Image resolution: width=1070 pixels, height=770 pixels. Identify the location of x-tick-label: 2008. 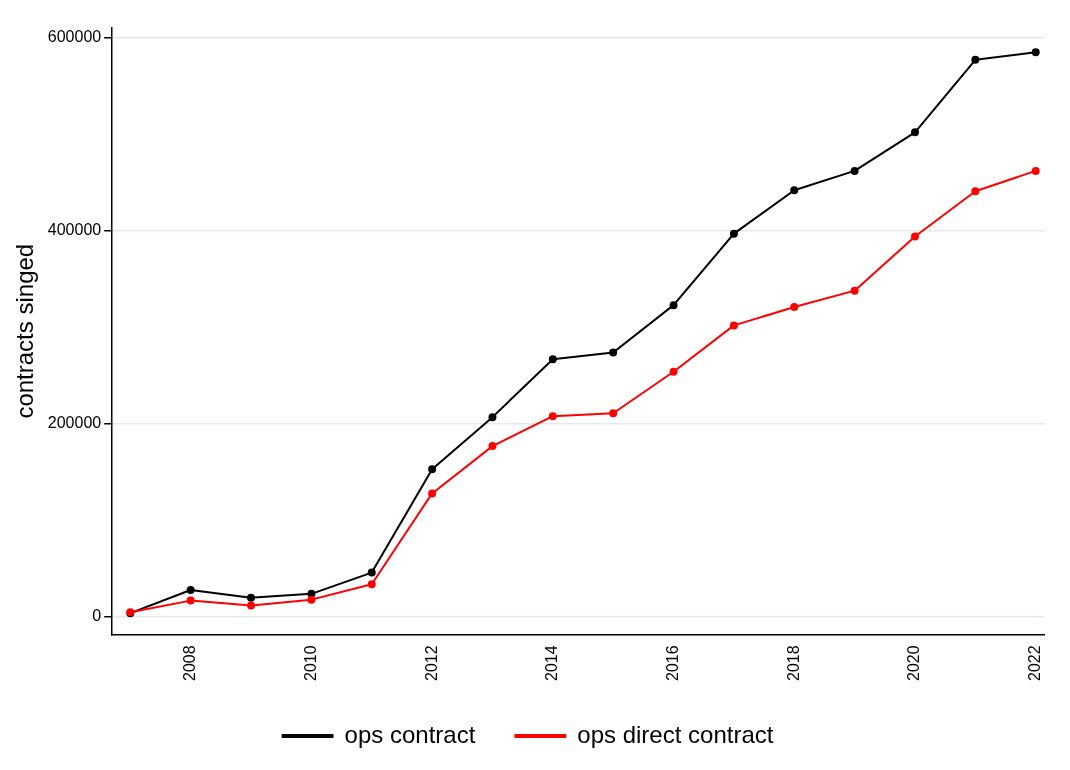
(190, 663).